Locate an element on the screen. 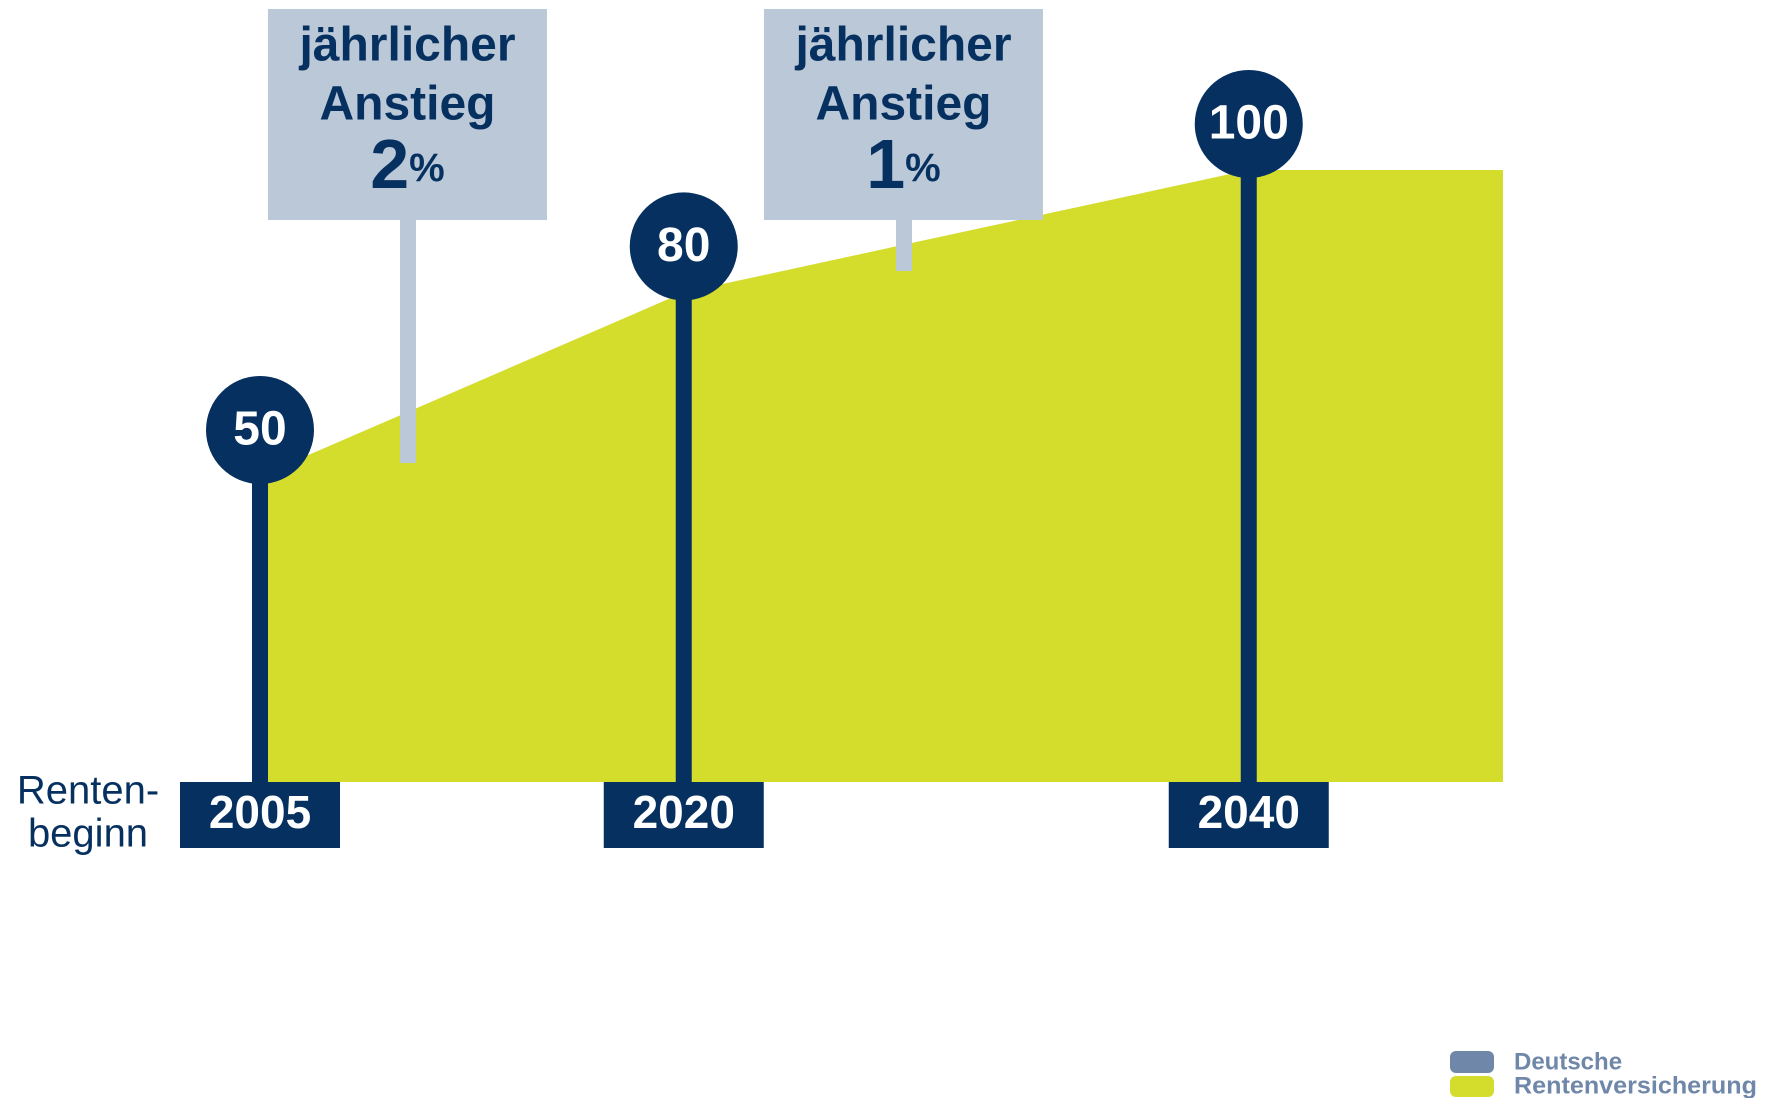  value-label: 80 is located at coordinates (683, 245).